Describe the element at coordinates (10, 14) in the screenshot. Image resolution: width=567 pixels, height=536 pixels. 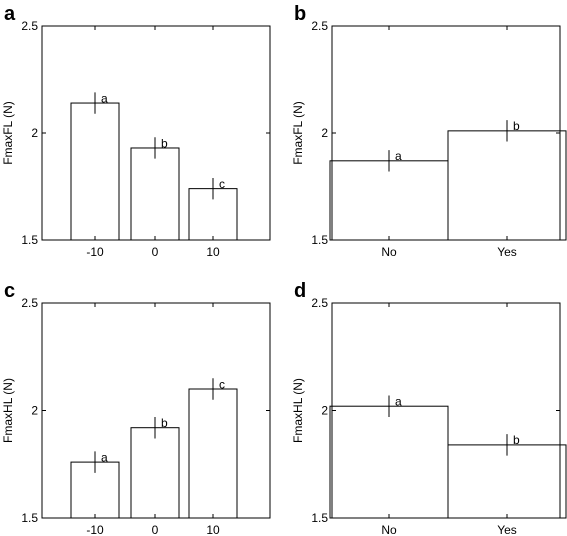
I see `panel-letter: a` at that location.